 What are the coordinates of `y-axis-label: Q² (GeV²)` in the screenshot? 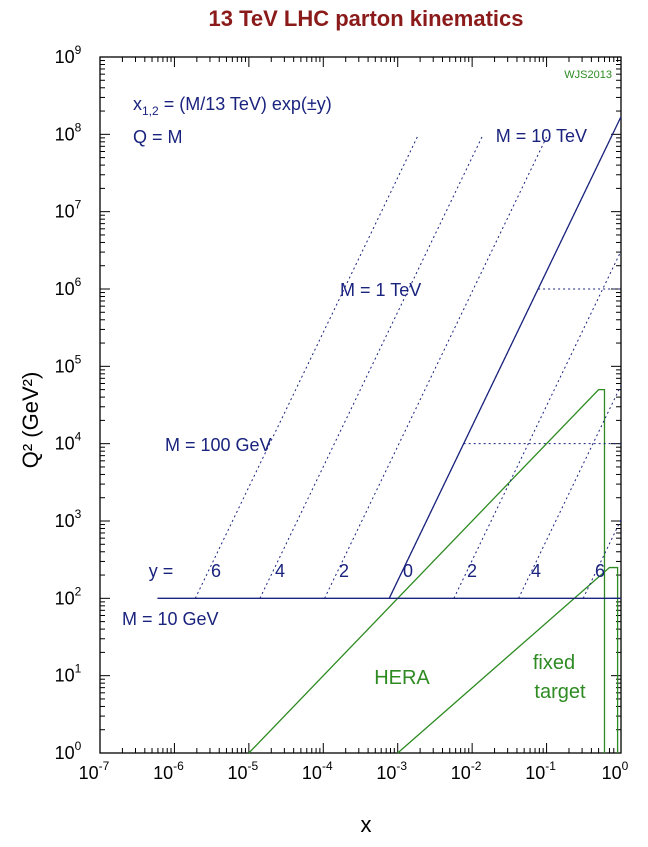 It's located at (30, 420).